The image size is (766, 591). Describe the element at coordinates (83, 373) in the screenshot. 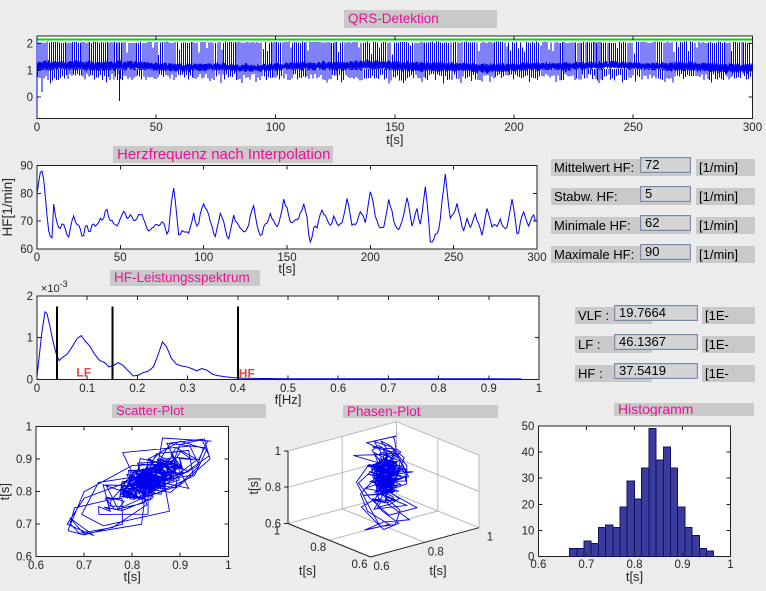

I see `svg-text: LF` at that location.